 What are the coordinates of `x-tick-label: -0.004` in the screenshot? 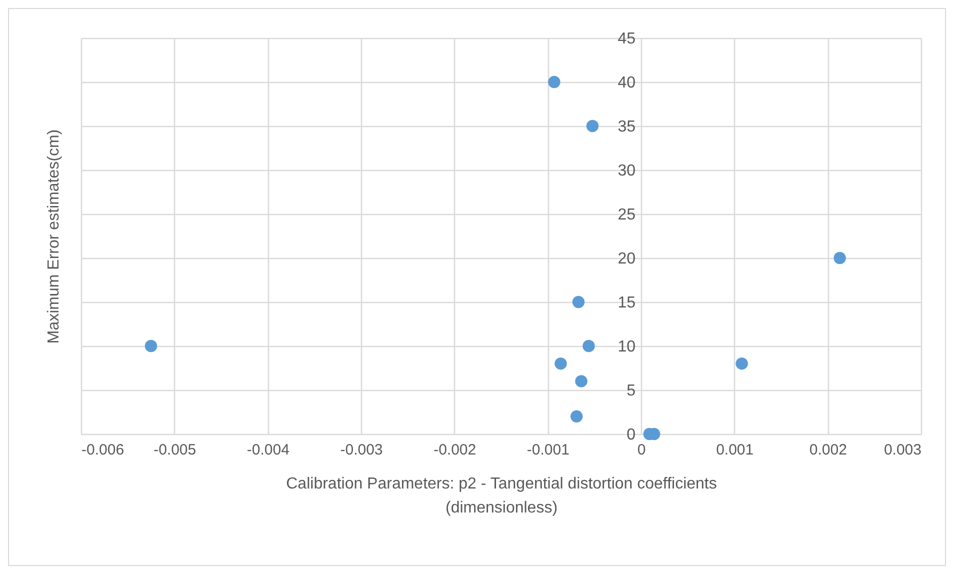 It's located at (268, 450).